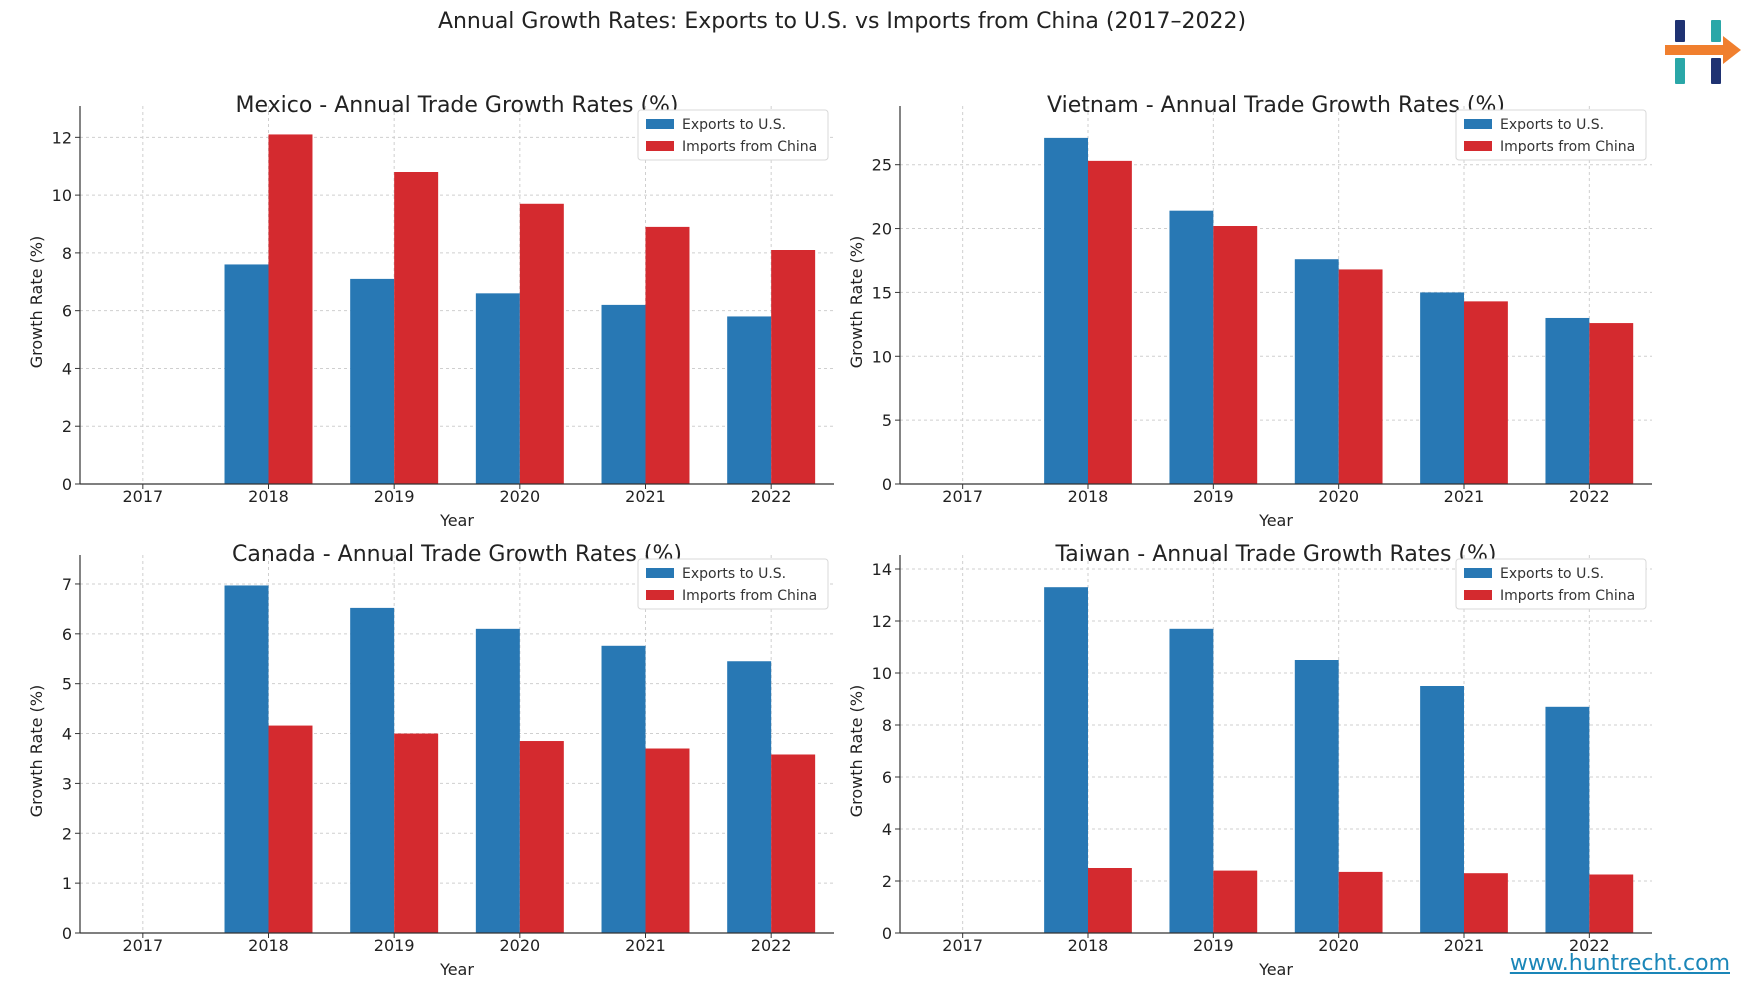 Image resolution: width=1752 pixels, height=988 pixels. I want to click on y-tick-label: 14, so click(882, 569).